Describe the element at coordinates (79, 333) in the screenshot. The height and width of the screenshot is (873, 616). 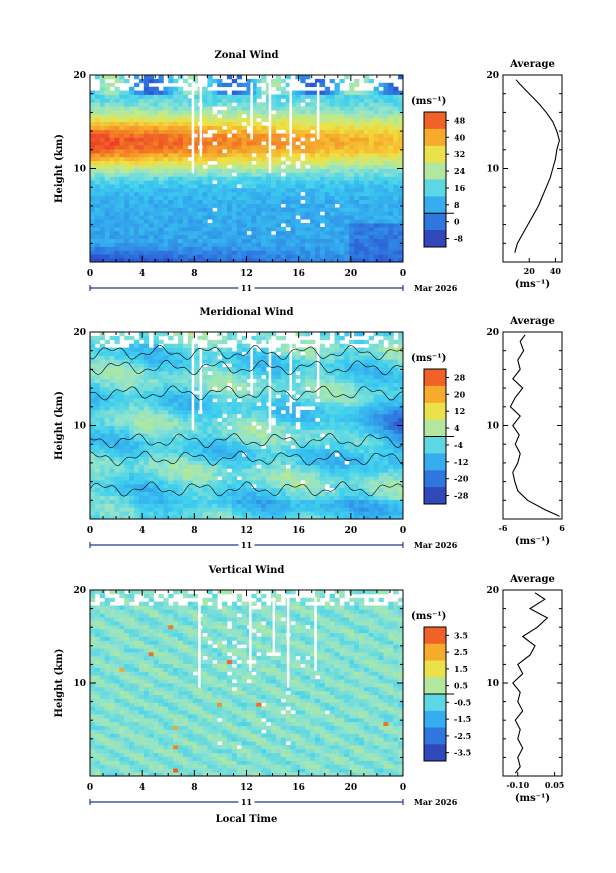
I see `y-tick-label: 20` at that location.